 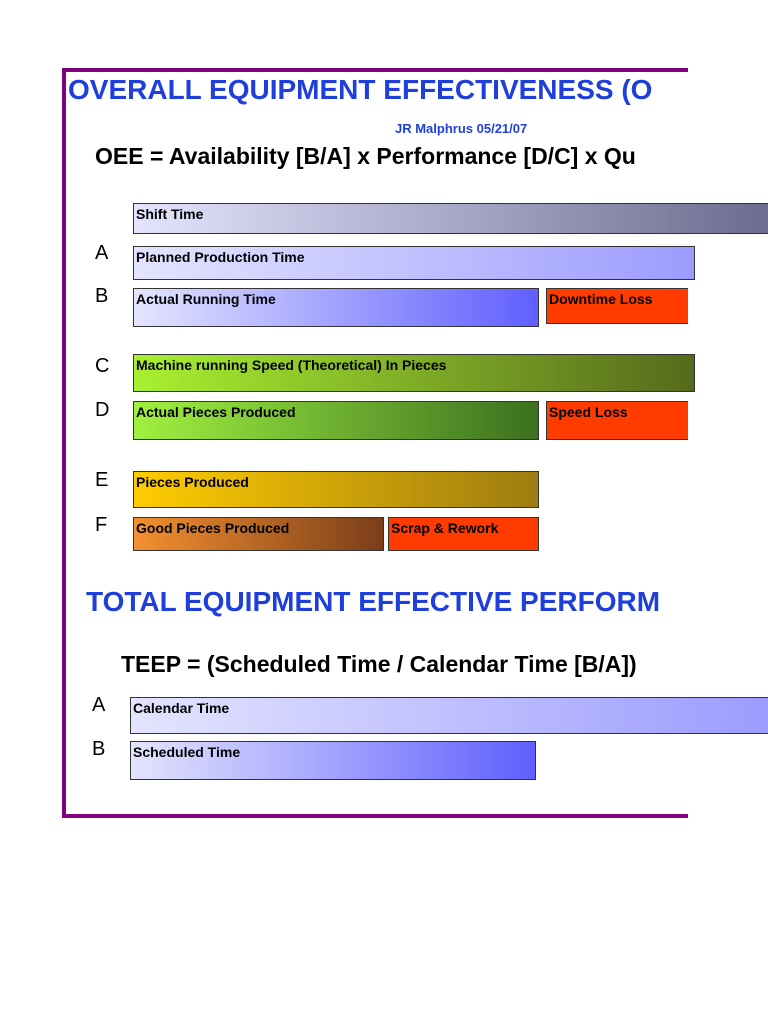 I want to click on row-letter: C, so click(x=102, y=366).